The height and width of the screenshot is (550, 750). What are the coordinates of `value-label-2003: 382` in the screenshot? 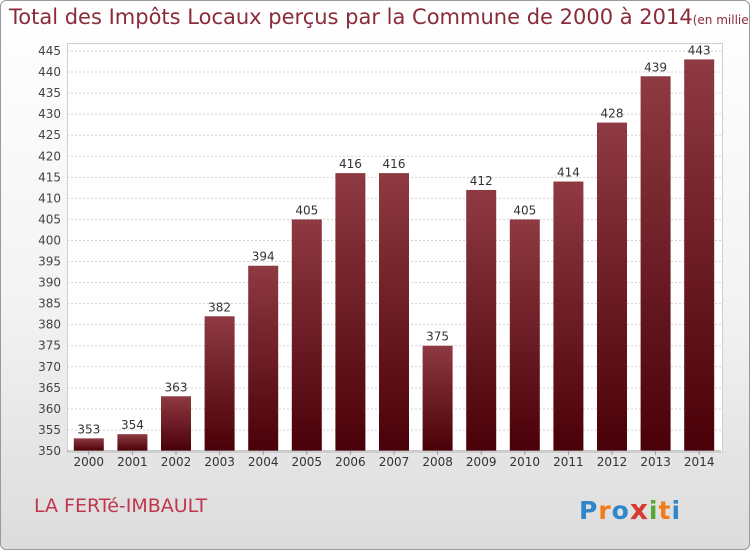 It's located at (219, 307).